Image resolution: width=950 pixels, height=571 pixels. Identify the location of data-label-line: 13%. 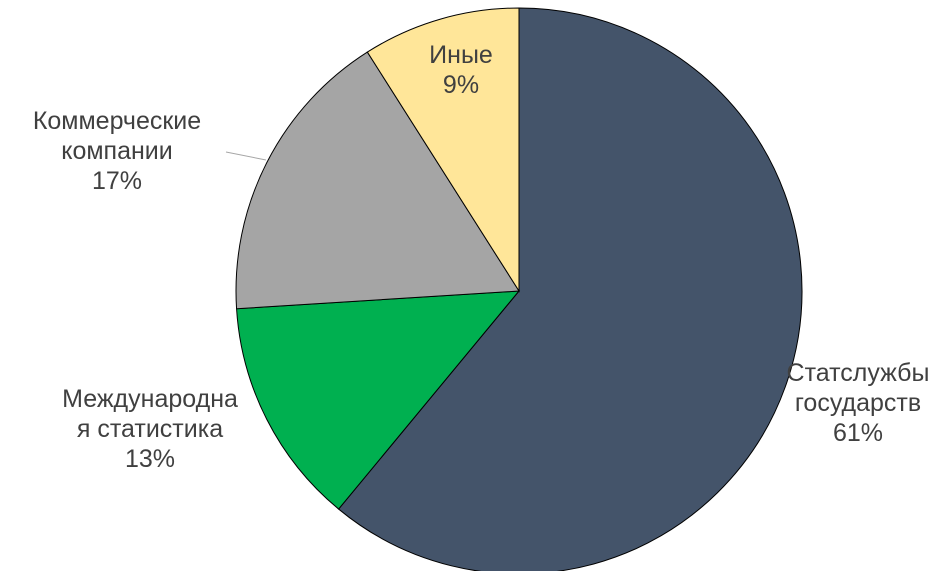
(150, 459).